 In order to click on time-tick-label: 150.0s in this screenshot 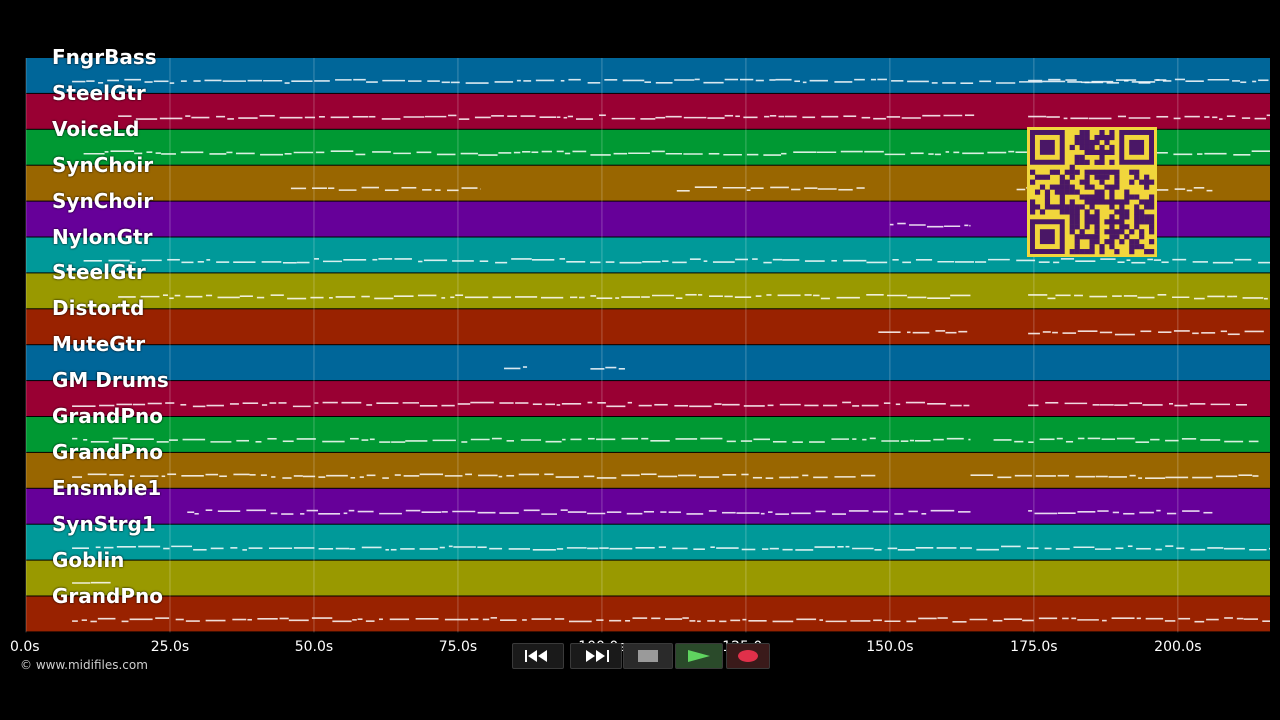, I will do `click(890, 647)`.